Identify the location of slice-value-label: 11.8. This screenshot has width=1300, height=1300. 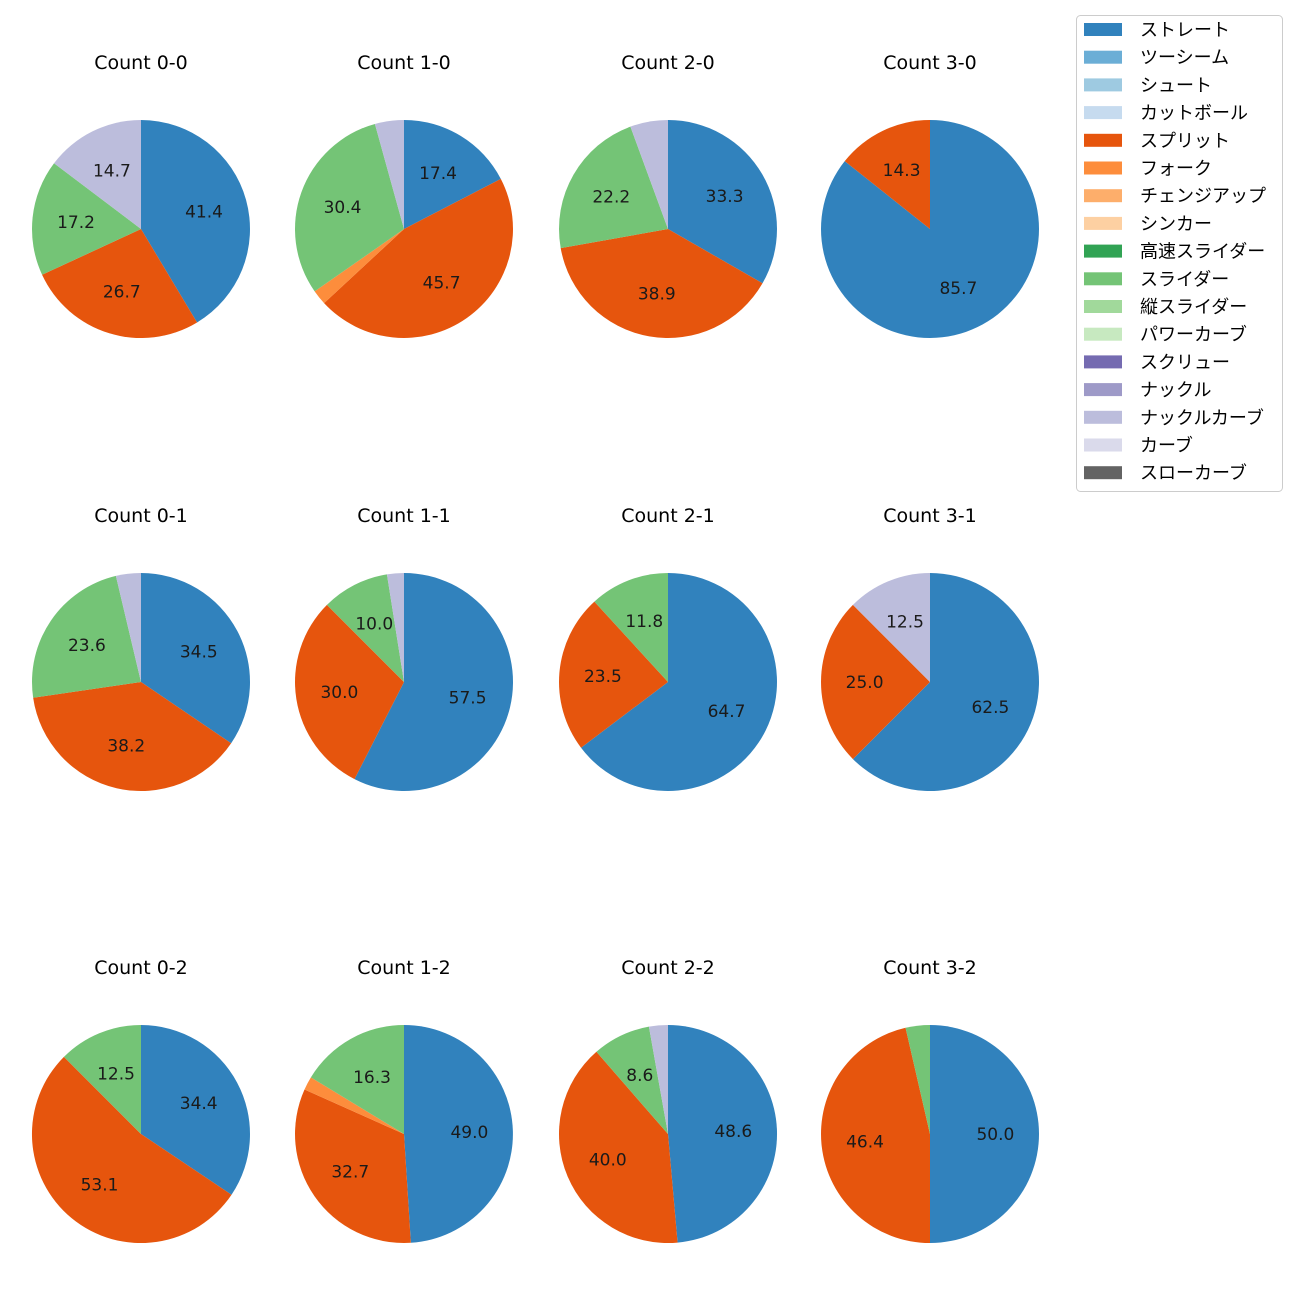
(644, 622).